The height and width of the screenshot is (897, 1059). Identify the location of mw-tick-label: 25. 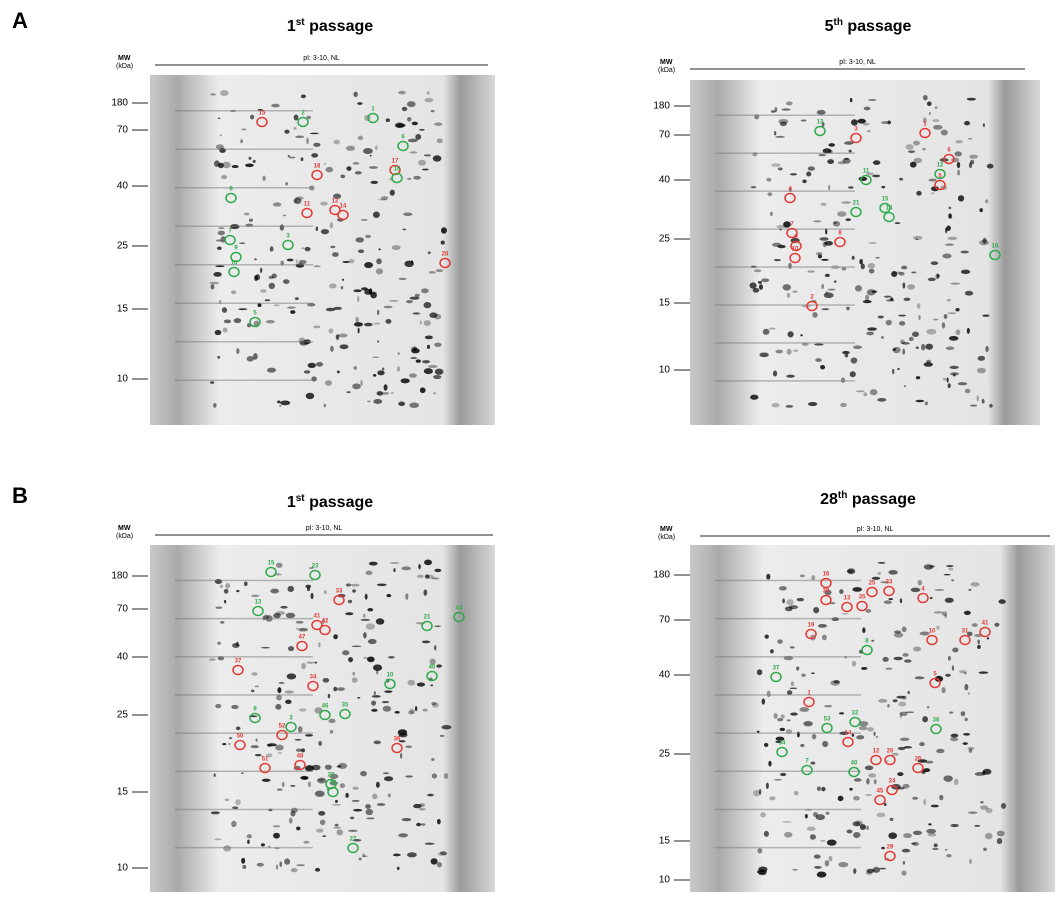
(123, 715).